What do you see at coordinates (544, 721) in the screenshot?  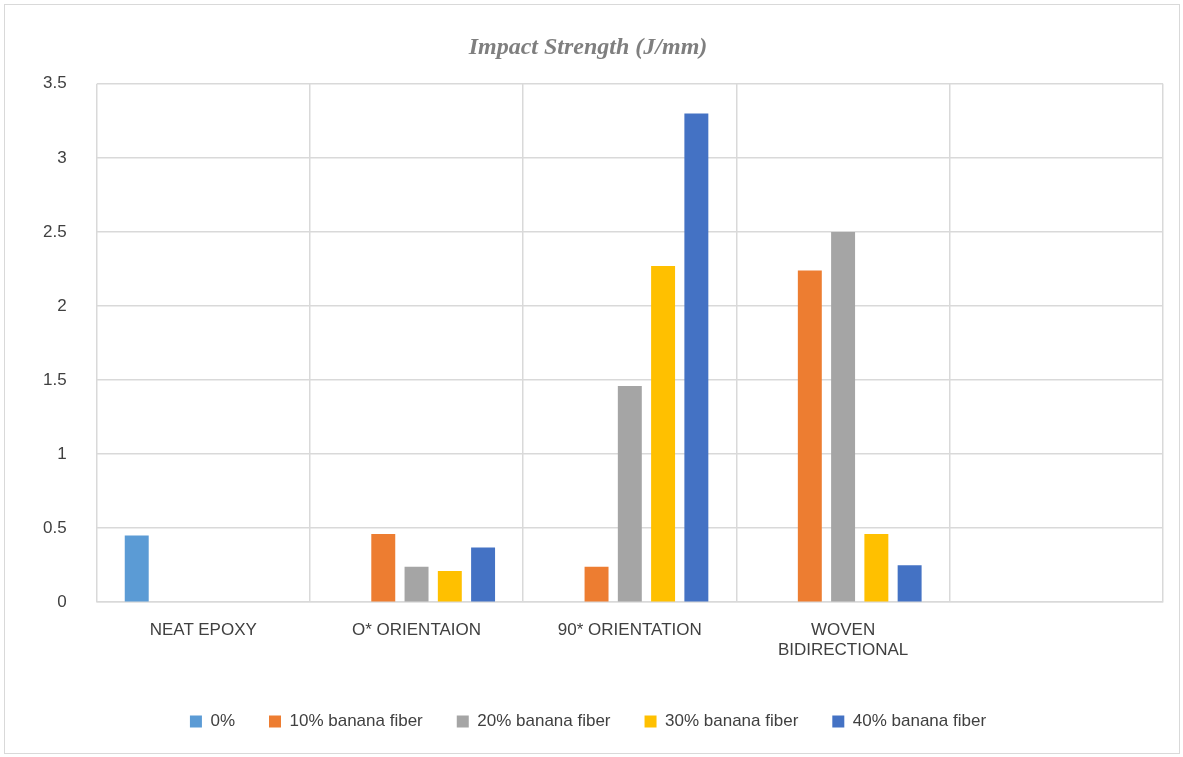 I see `legend-label: 20% banana fiber` at bounding box center [544, 721].